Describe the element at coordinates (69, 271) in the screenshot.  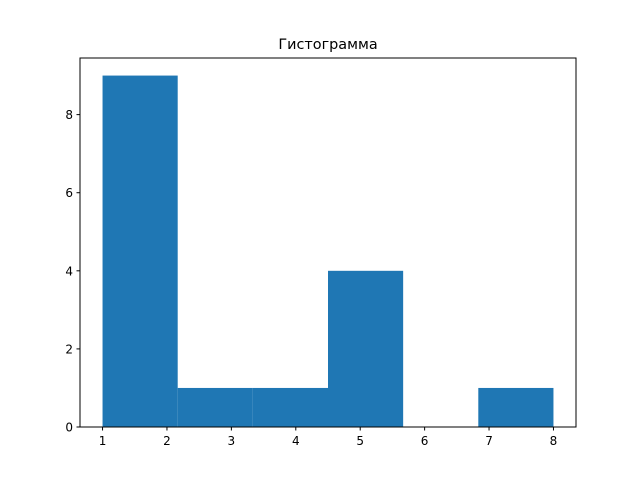
I see `y-tick-label: 4` at that location.